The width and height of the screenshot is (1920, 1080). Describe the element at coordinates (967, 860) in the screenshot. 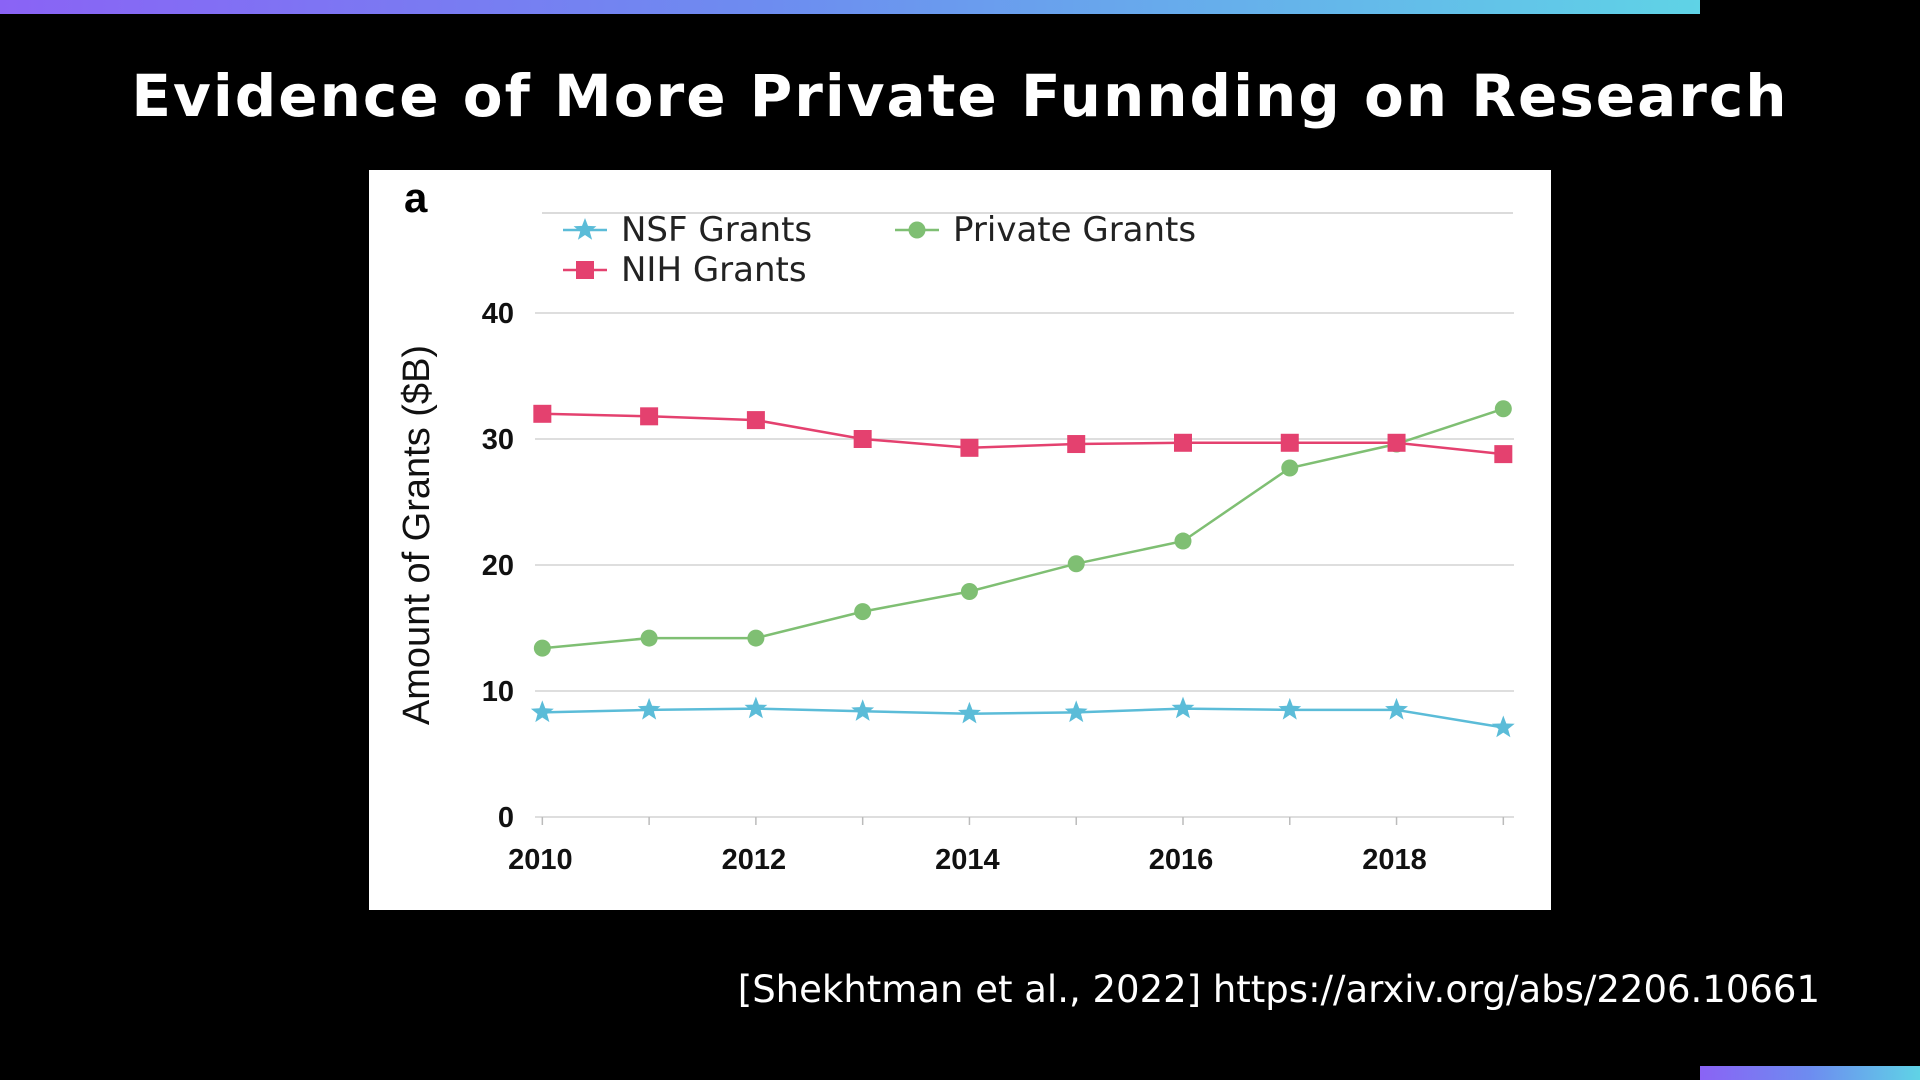

I see `x-tick-label: 2014` at that location.